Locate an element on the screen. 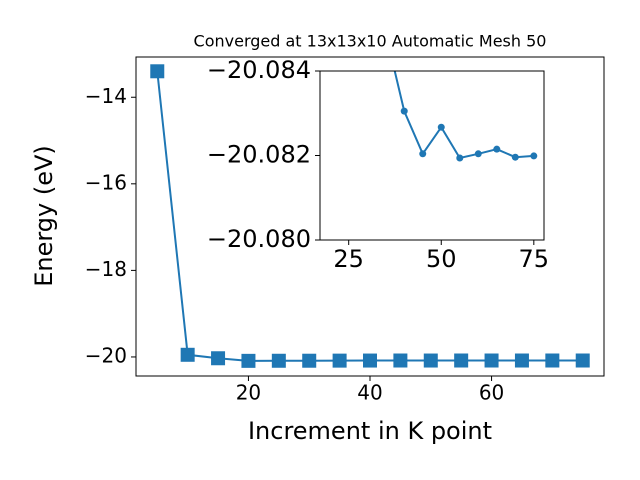  plot-area is located at coordinates (432, 155).